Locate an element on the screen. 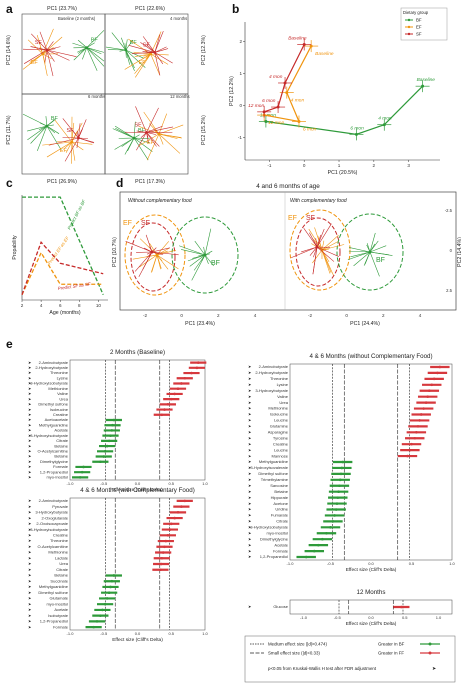  a-bottom-xlabel-2: PC1 (17.3%) is located at coordinates (150, 182).